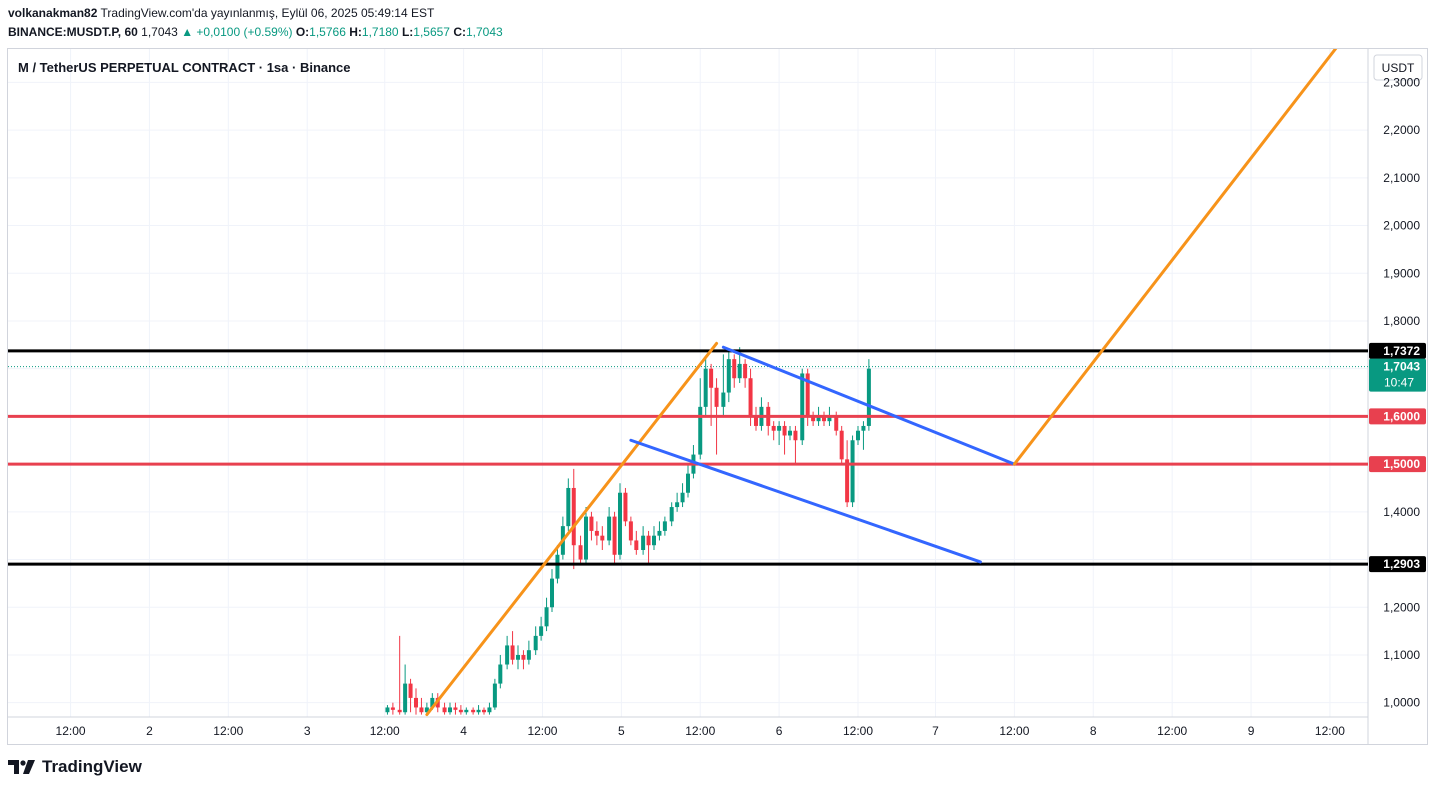  What do you see at coordinates (75, 767) in the screenshot?
I see `tradingview-logo: TradingView` at bounding box center [75, 767].